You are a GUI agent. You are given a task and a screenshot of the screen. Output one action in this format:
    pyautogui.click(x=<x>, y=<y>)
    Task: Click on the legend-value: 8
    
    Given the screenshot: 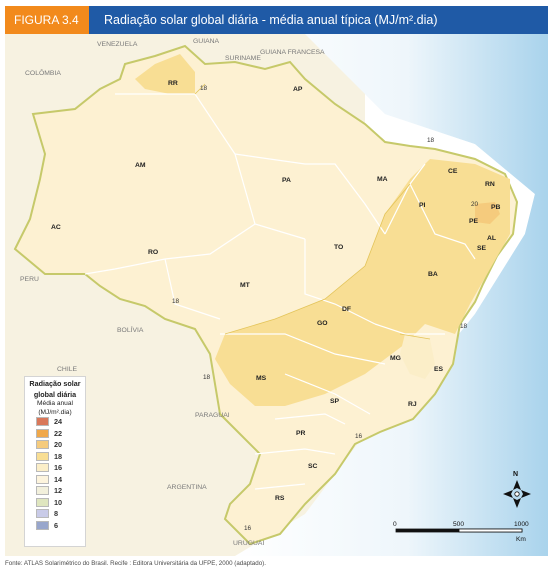 What is the action you would take?
    pyautogui.click(x=56, y=514)
    